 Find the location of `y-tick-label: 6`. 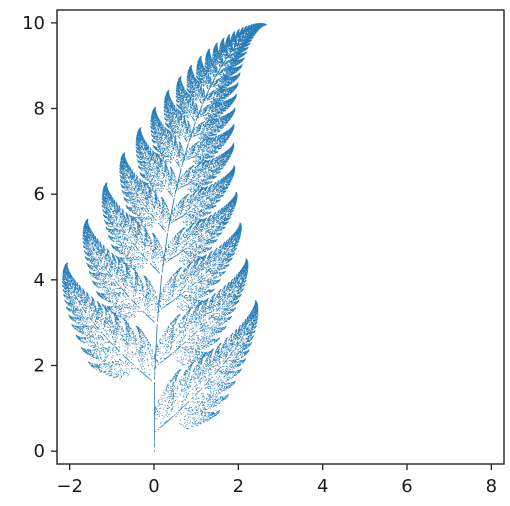

y-tick-label: 6 is located at coordinates (39, 194).